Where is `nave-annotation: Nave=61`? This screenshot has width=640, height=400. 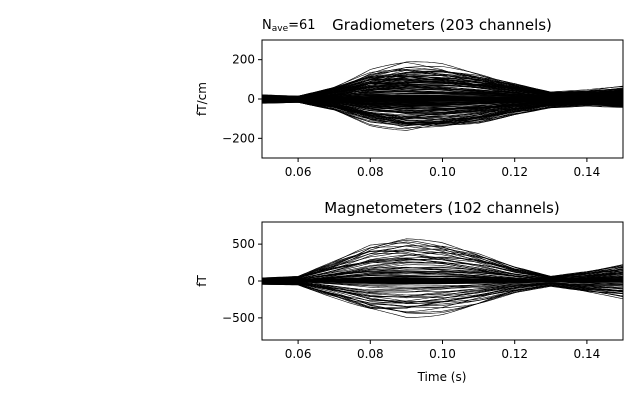 nave-annotation: Nave=61 is located at coordinates (289, 26).